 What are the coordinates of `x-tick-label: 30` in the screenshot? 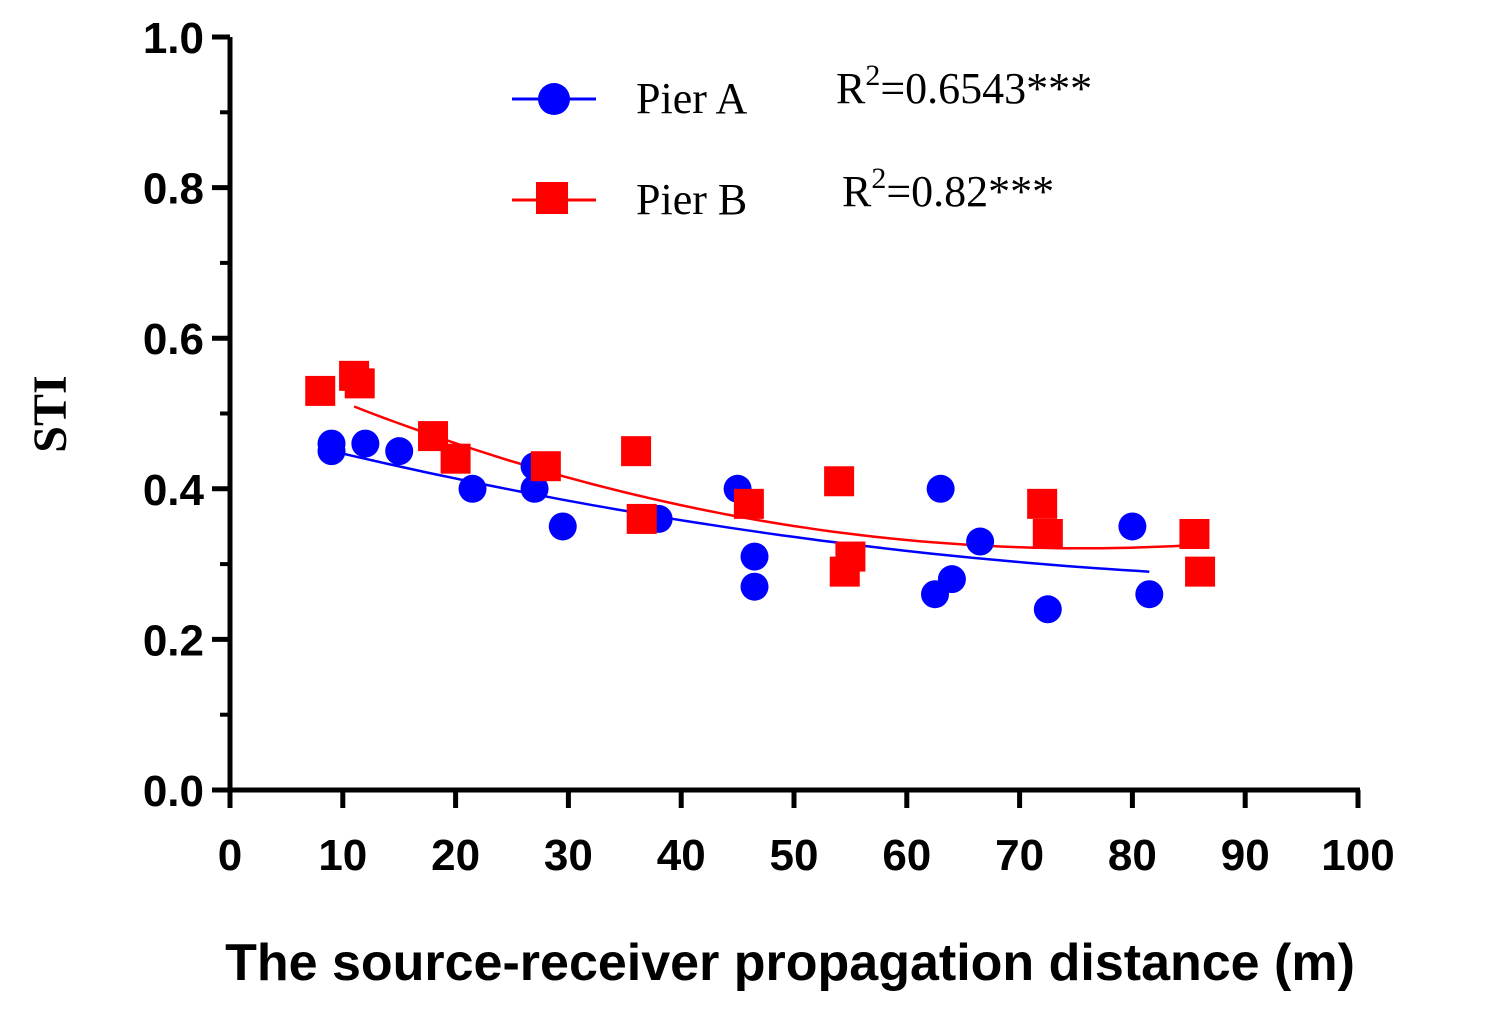 It's located at (568, 855).